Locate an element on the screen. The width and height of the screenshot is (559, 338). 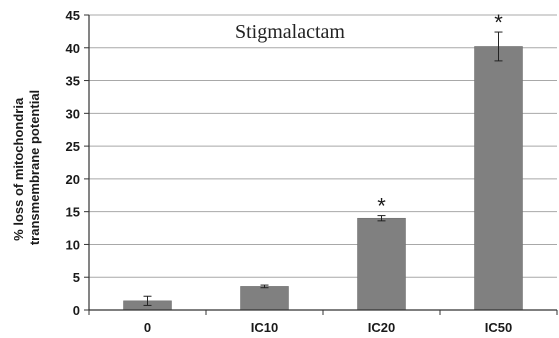
y-tick-label: 45 is located at coordinates (73, 15).